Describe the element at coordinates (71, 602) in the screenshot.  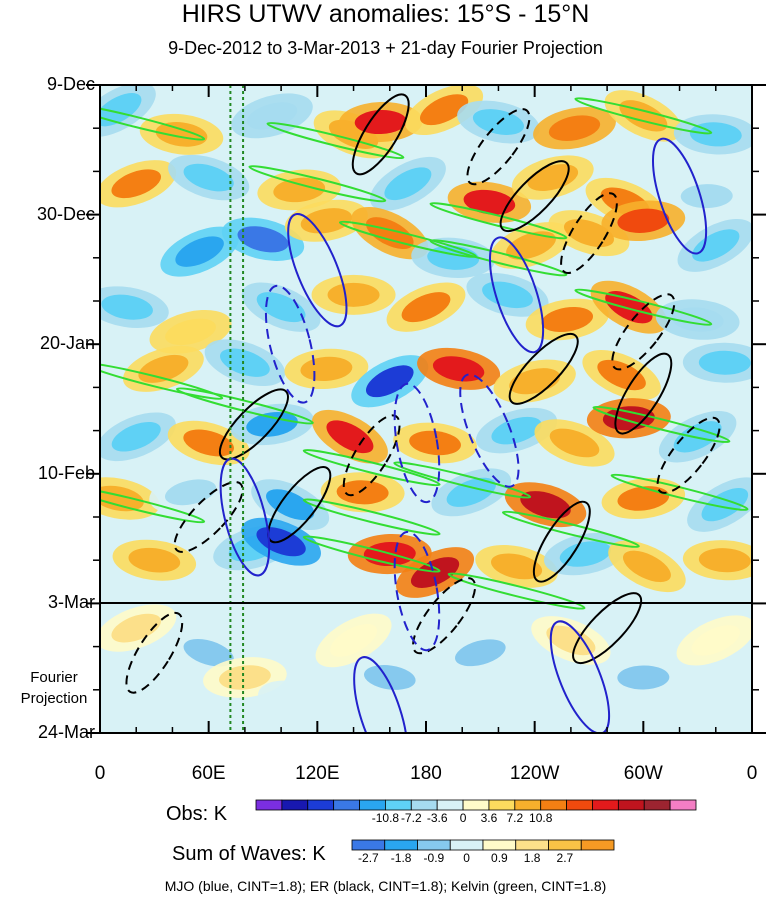
I see `y-tick-label: 3-Mar` at that location.